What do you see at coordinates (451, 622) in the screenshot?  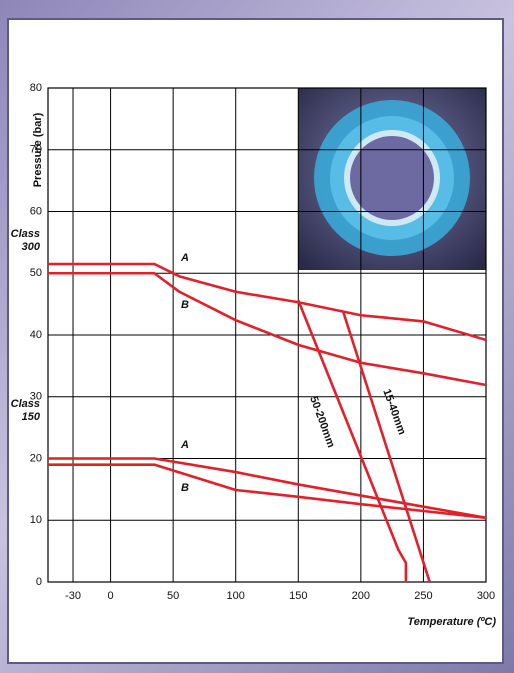 I see `x-axis-label: Temperature (ºC)` at bounding box center [451, 622].